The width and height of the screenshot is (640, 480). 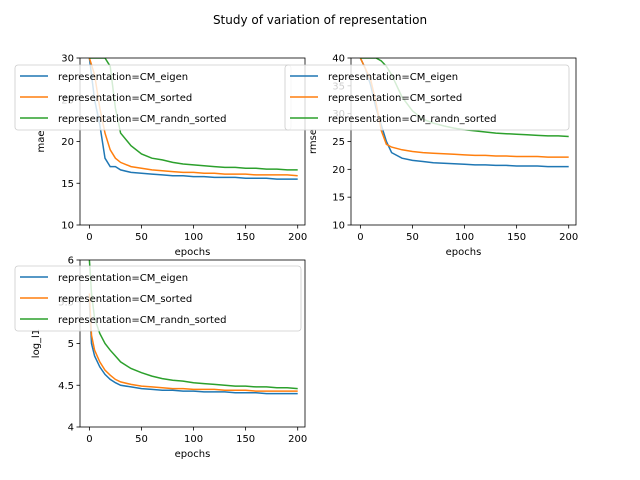 What do you see at coordinates (313, 141) in the screenshot?
I see `y-axis-label: rmse` at bounding box center [313, 141].